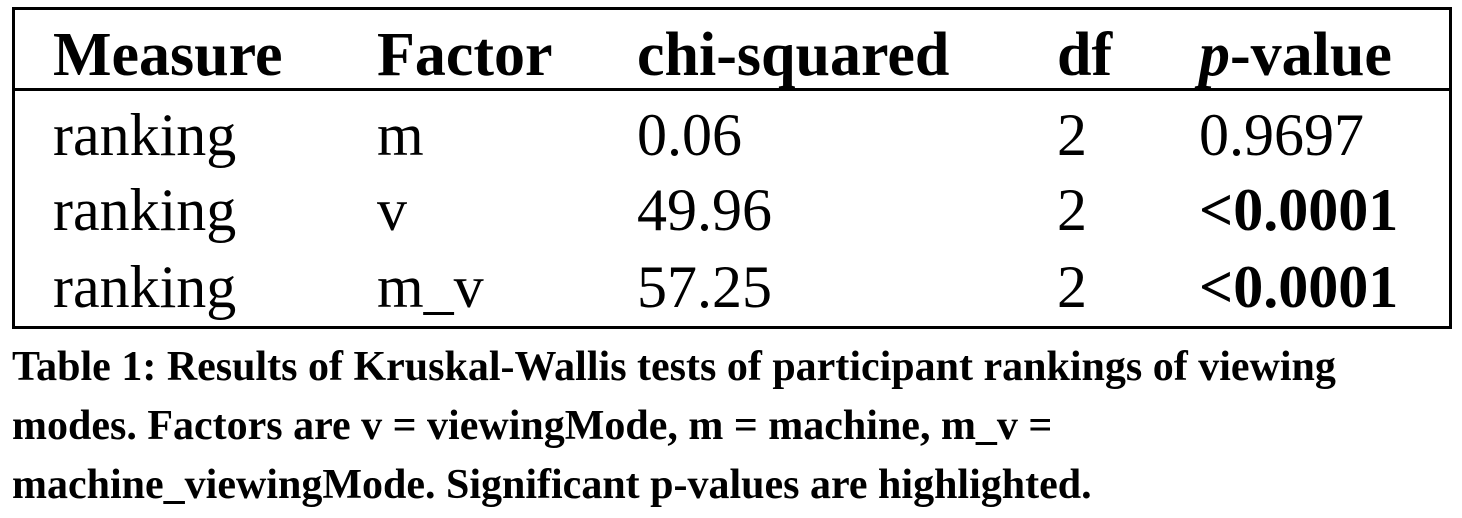  Describe the element at coordinates (704, 287) in the screenshot. I see `row-3-chi-squared: 57.25` at that location.